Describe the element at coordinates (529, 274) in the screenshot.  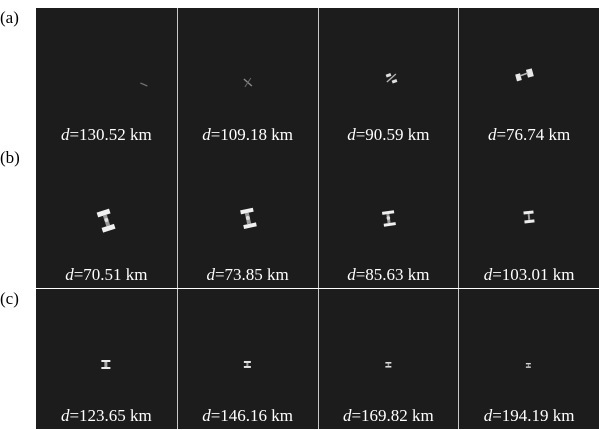
I see `distance-label: d=103.01 km` at that location.